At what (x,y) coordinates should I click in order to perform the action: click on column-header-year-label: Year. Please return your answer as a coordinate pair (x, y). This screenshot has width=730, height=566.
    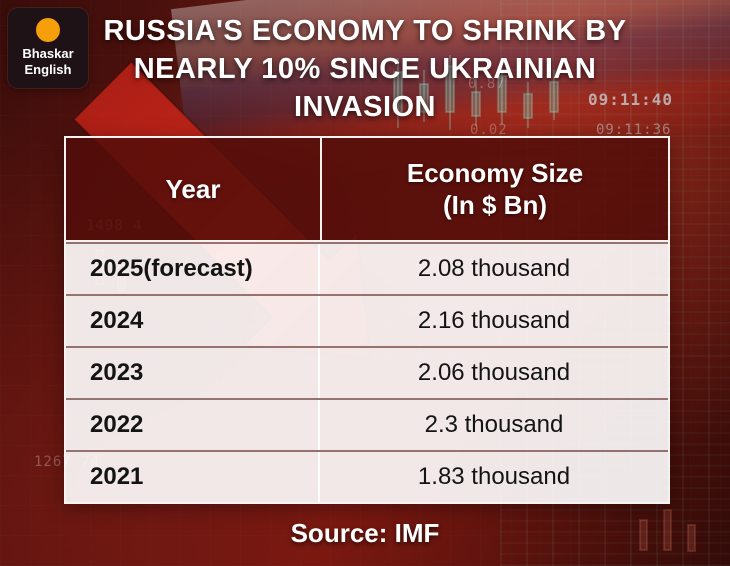
    Looking at the image, I should click on (193, 189).